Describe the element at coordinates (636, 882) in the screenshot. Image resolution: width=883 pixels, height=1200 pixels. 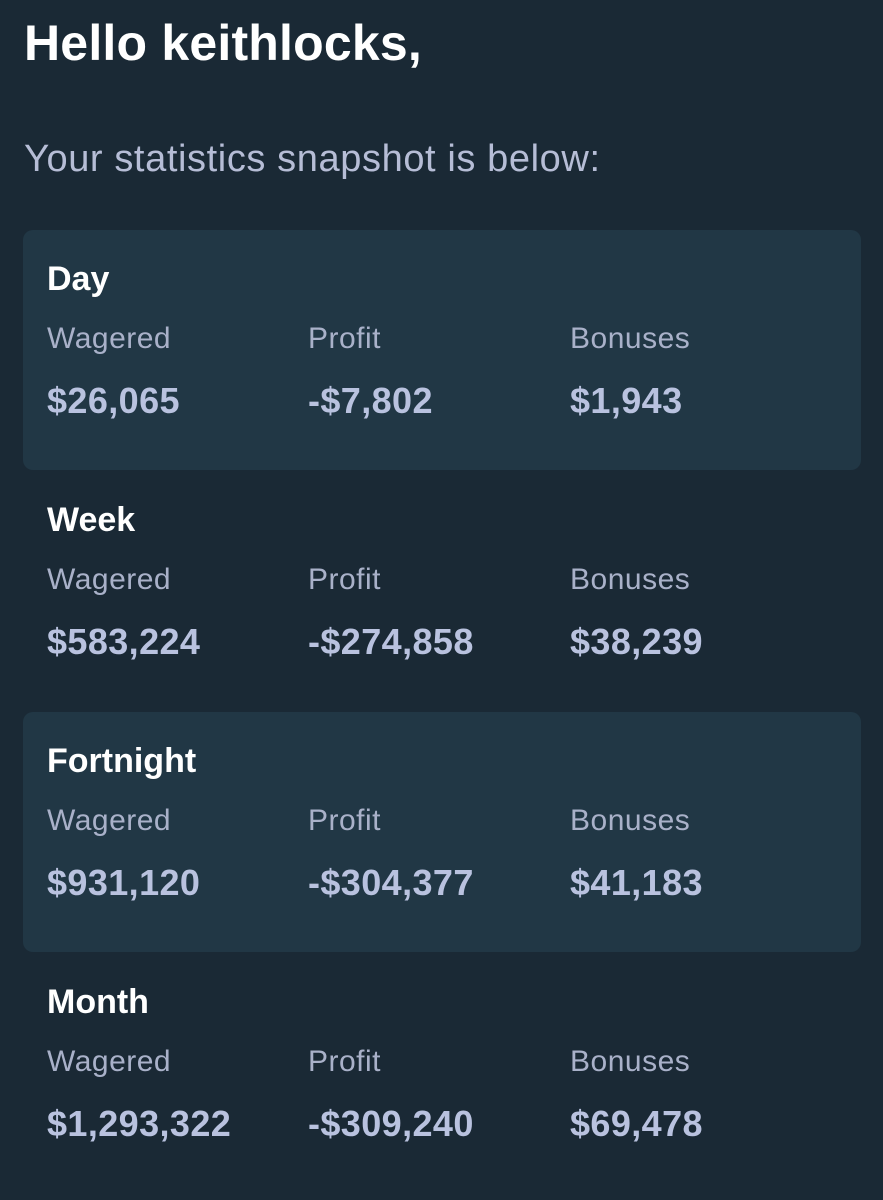
I see `bonuses-value: $41,183` at that location.